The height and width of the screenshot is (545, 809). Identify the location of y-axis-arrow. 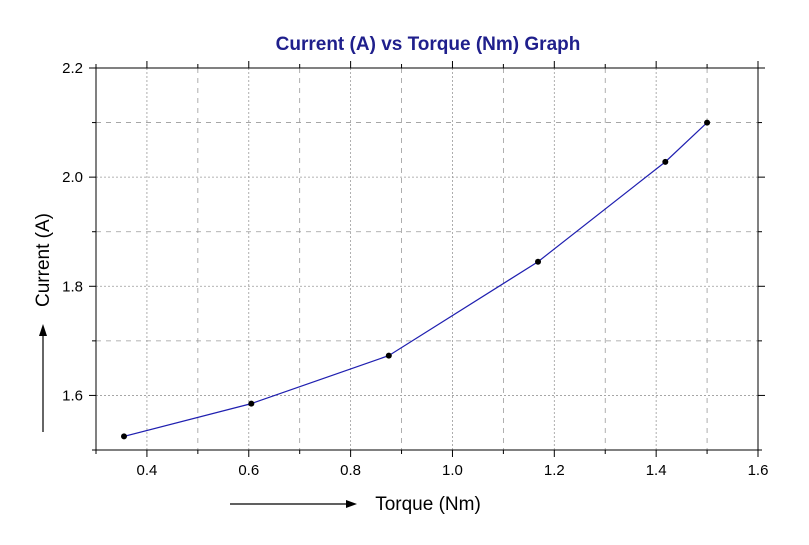
(43, 378).